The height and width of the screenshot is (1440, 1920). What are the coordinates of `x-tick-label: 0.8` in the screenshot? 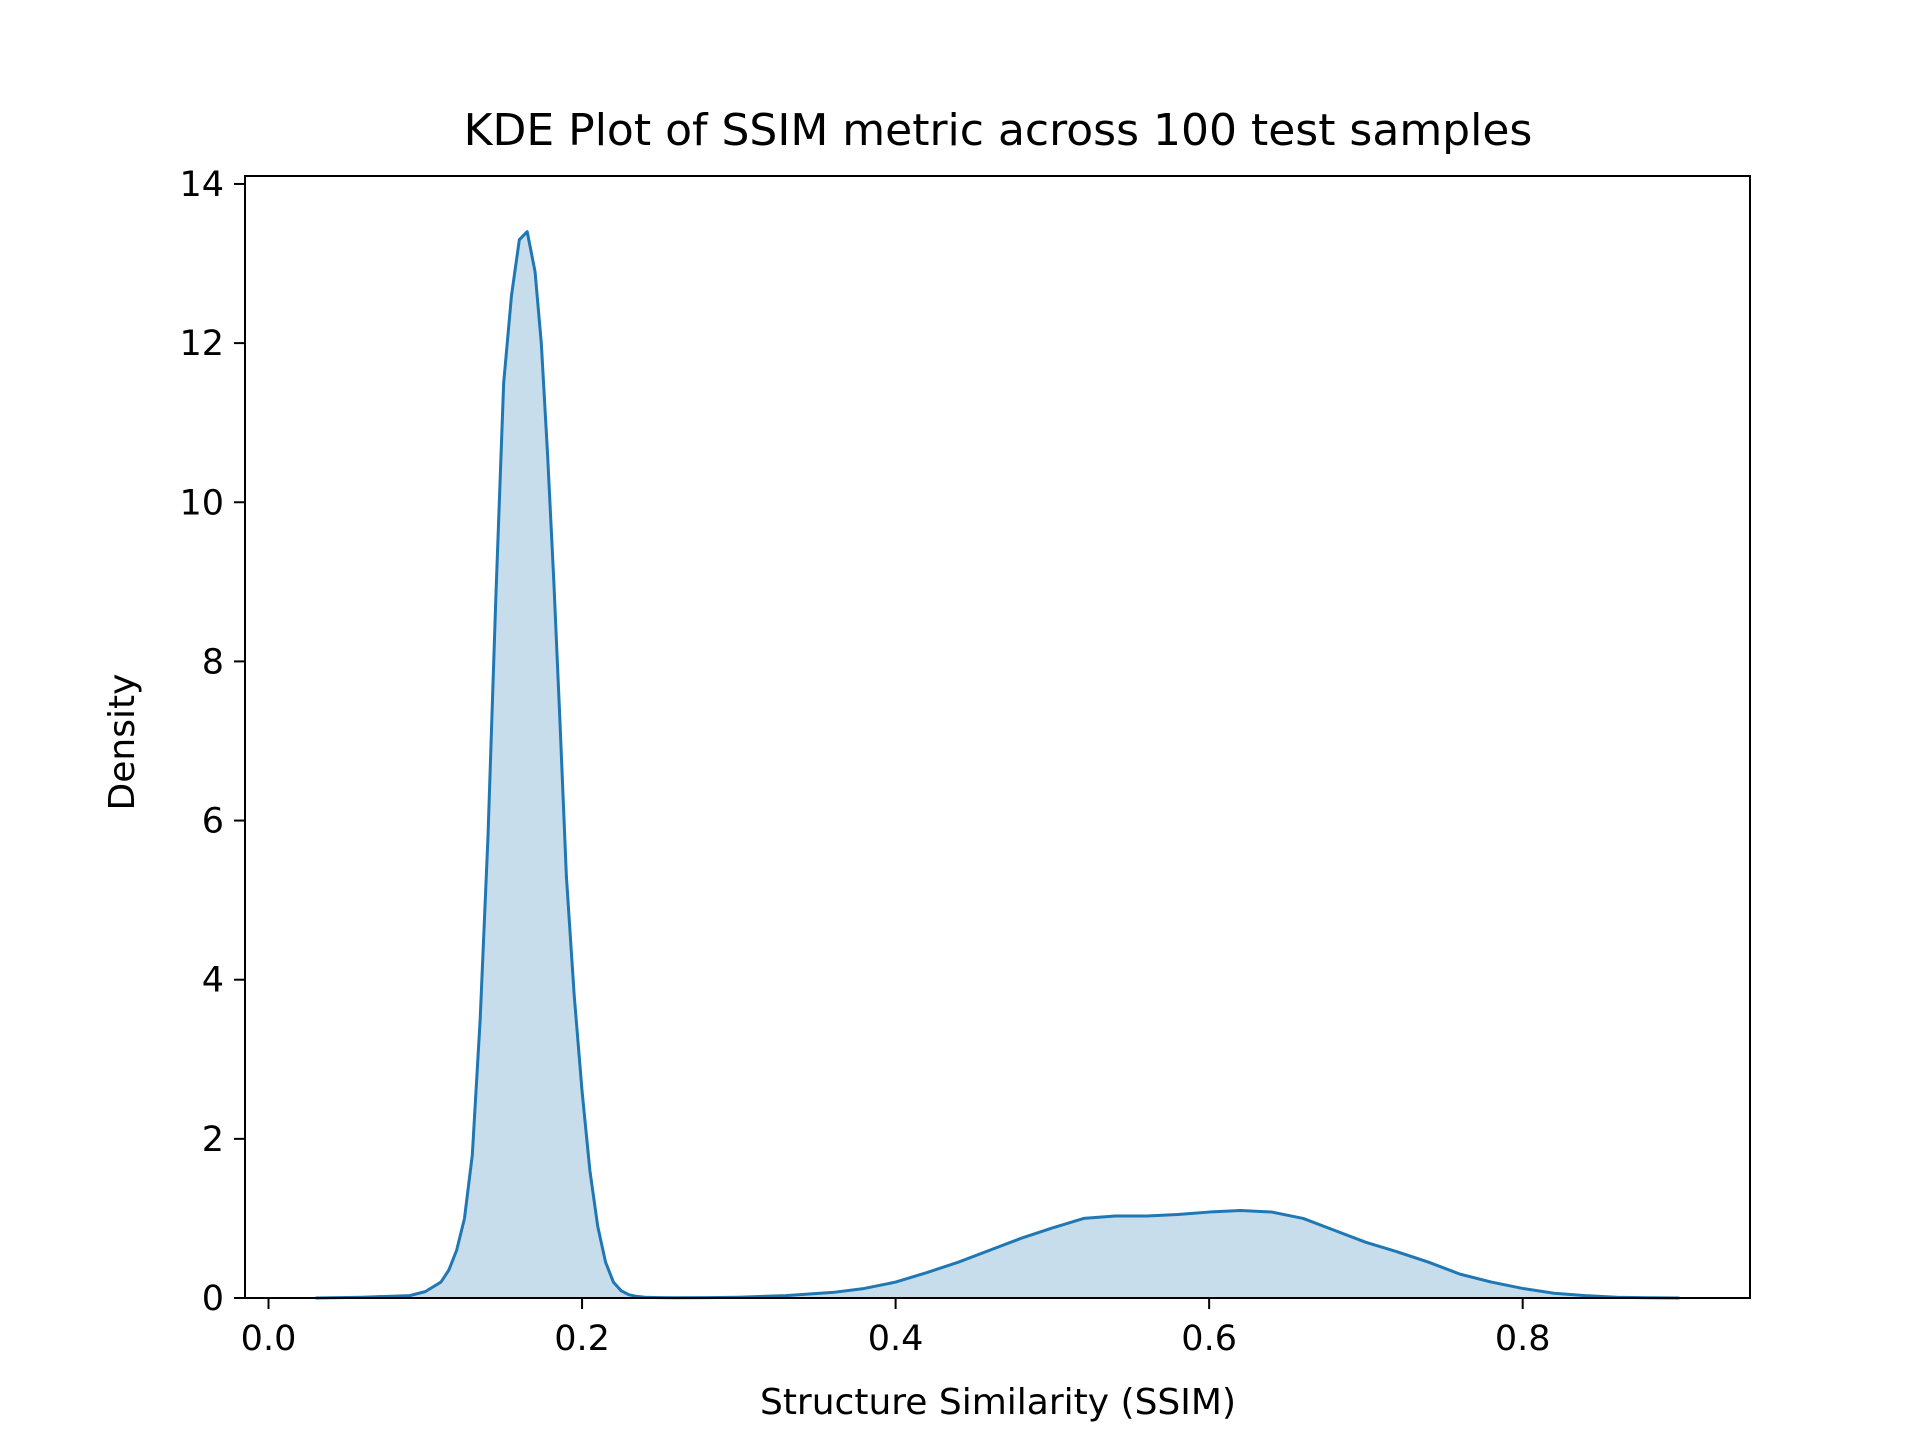 It's located at (1523, 1339).